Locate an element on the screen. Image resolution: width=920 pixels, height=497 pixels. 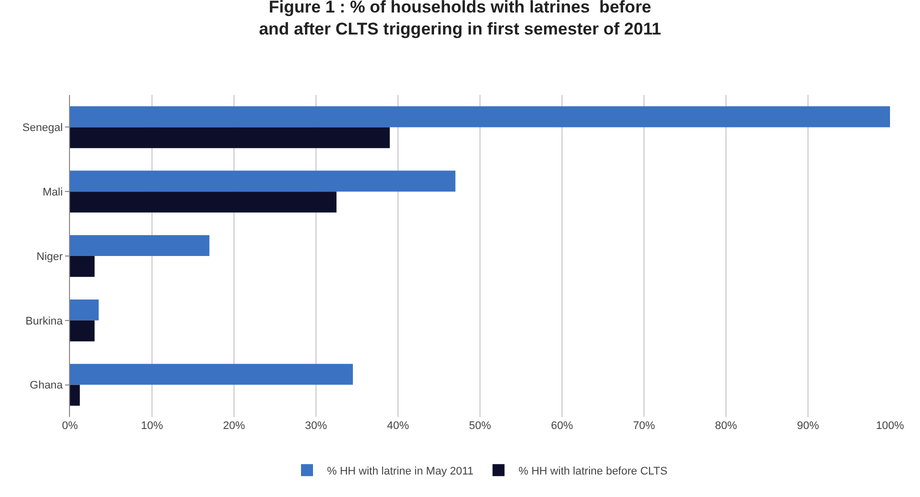
chart-title: Figure 1 : % of households with latrines before and after CLTS triggering in first semester of 2011 is located at coordinates (460, 19).